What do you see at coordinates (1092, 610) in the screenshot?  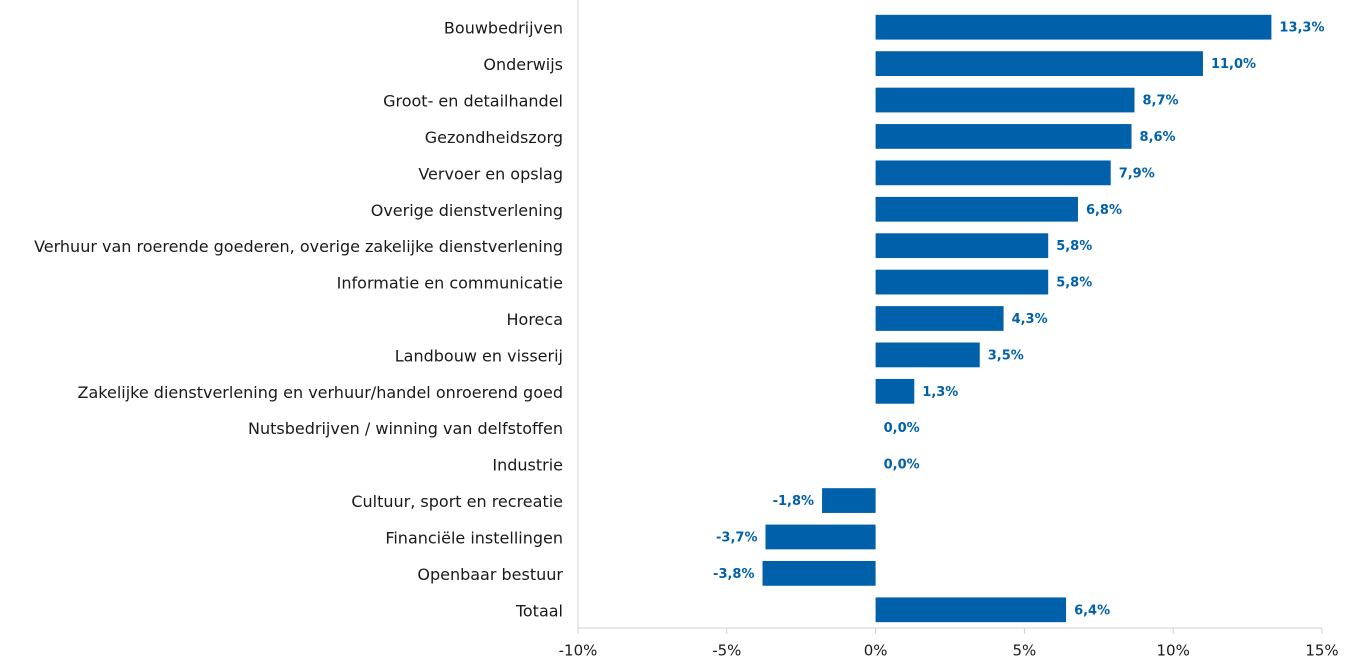 I see `value-label: 6,4%` at bounding box center [1092, 610].